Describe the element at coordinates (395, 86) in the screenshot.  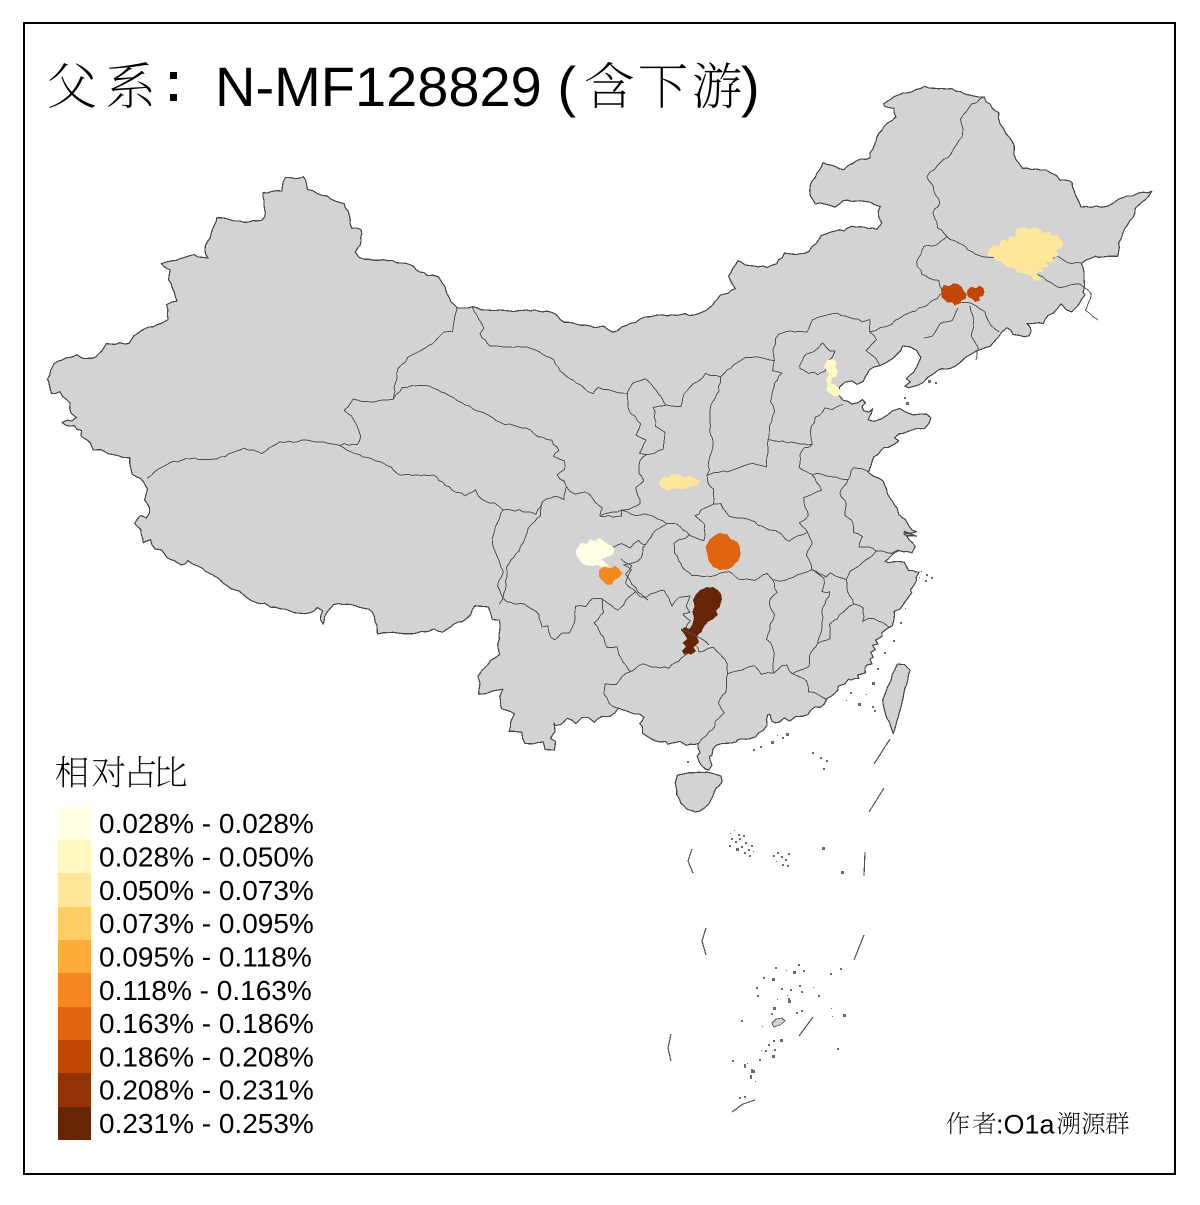
I see `svg-text: N-MF128829 (` at that location.